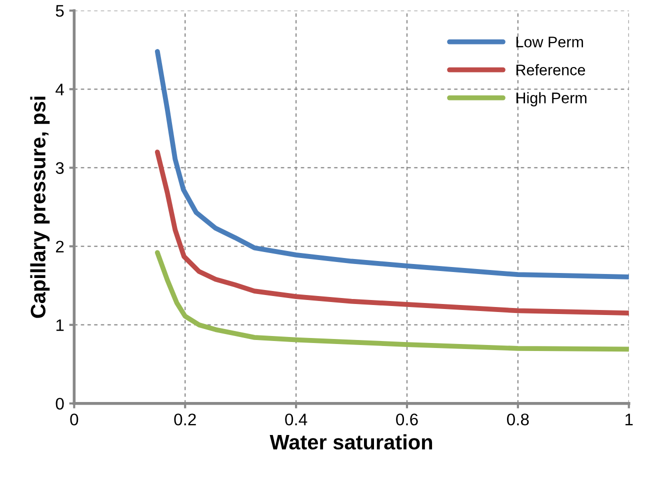  I want to click on legend-label: Low Perm, so click(549, 42).